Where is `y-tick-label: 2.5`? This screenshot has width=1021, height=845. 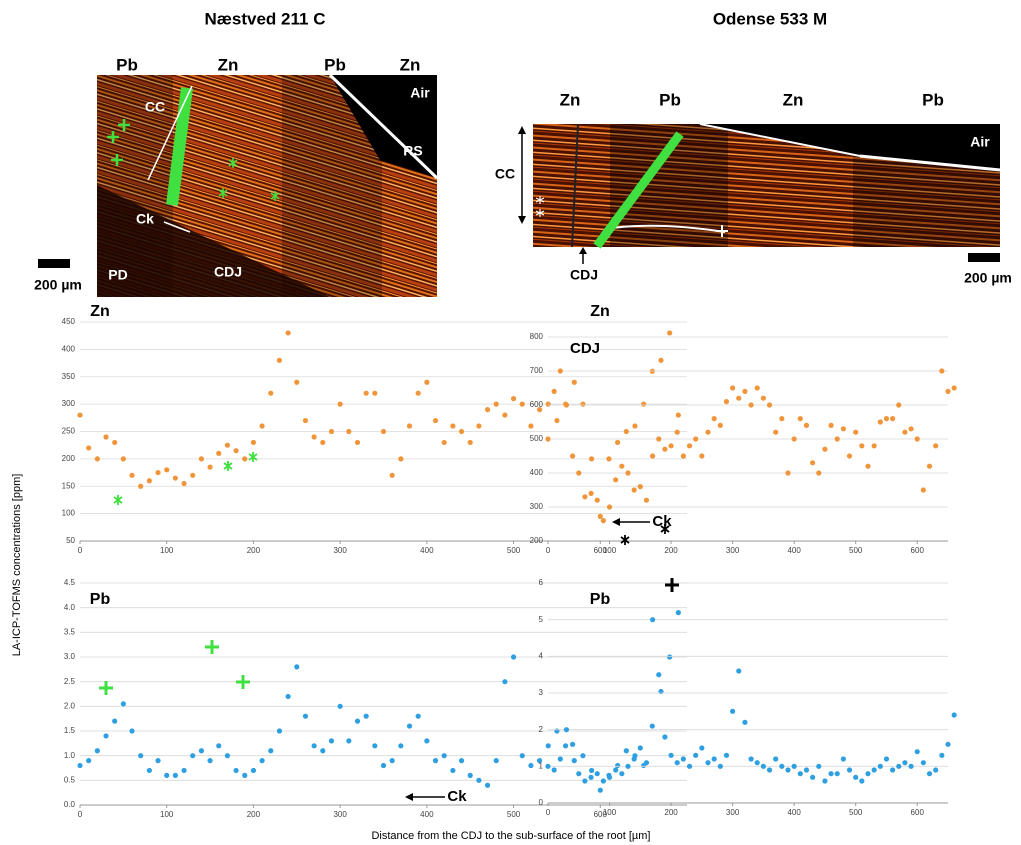 y-tick-label: 2.5 is located at coordinates (70, 681).